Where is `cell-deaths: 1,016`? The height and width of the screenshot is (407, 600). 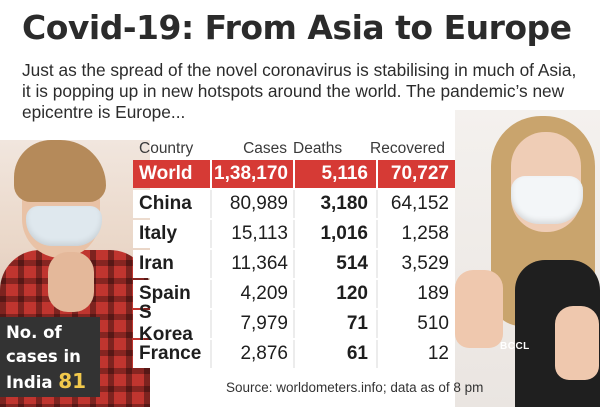
cell-deaths: 1,016 is located at coordinates (335, 234).